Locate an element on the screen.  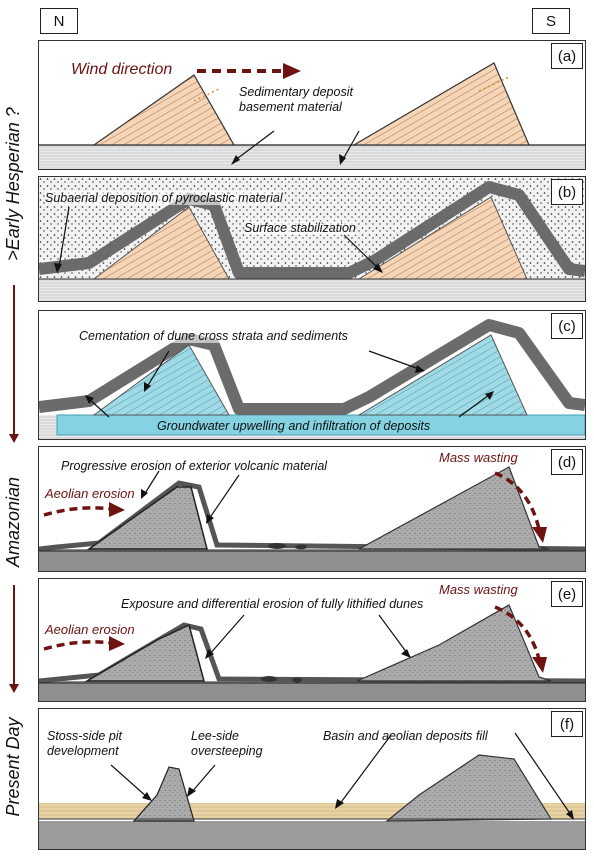
stoss-side-label-2: development is located at coordinates (83, 751).